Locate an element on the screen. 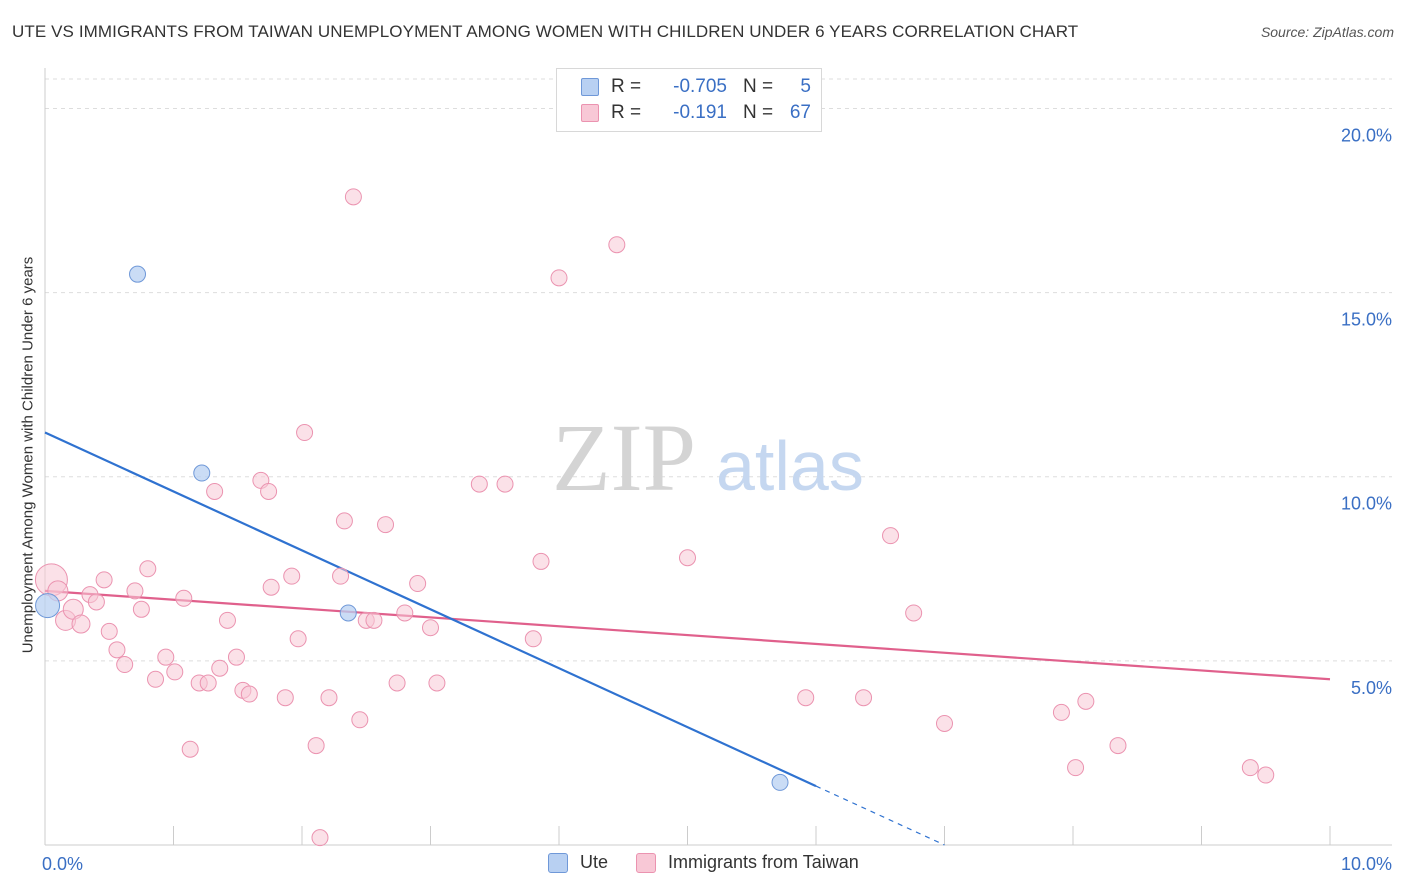 Image resolution: width=1406 pixels, height=892 pixels. taiwan-trend-line is located at coordinates (687, 635).